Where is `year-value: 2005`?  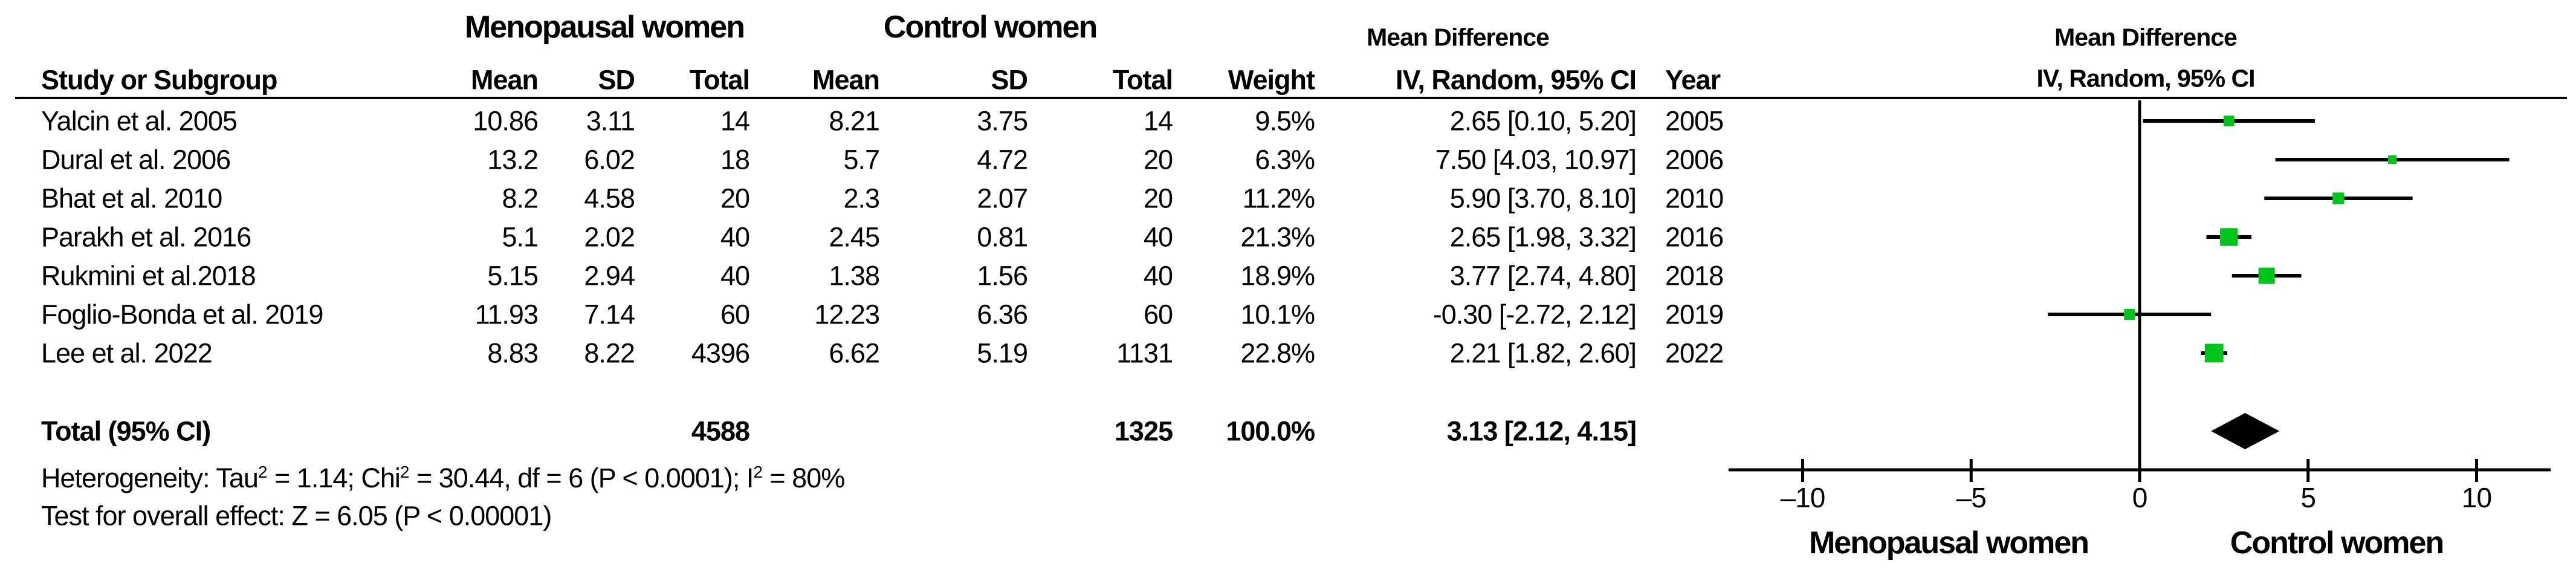
year-value: 2005 is located at coordinates (1694, 121).